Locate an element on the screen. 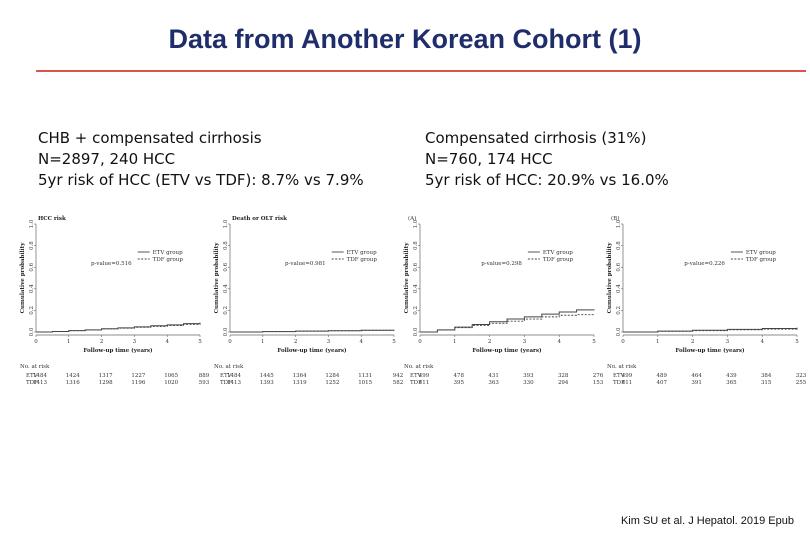  title-underline is located at coordinates (421, 71).